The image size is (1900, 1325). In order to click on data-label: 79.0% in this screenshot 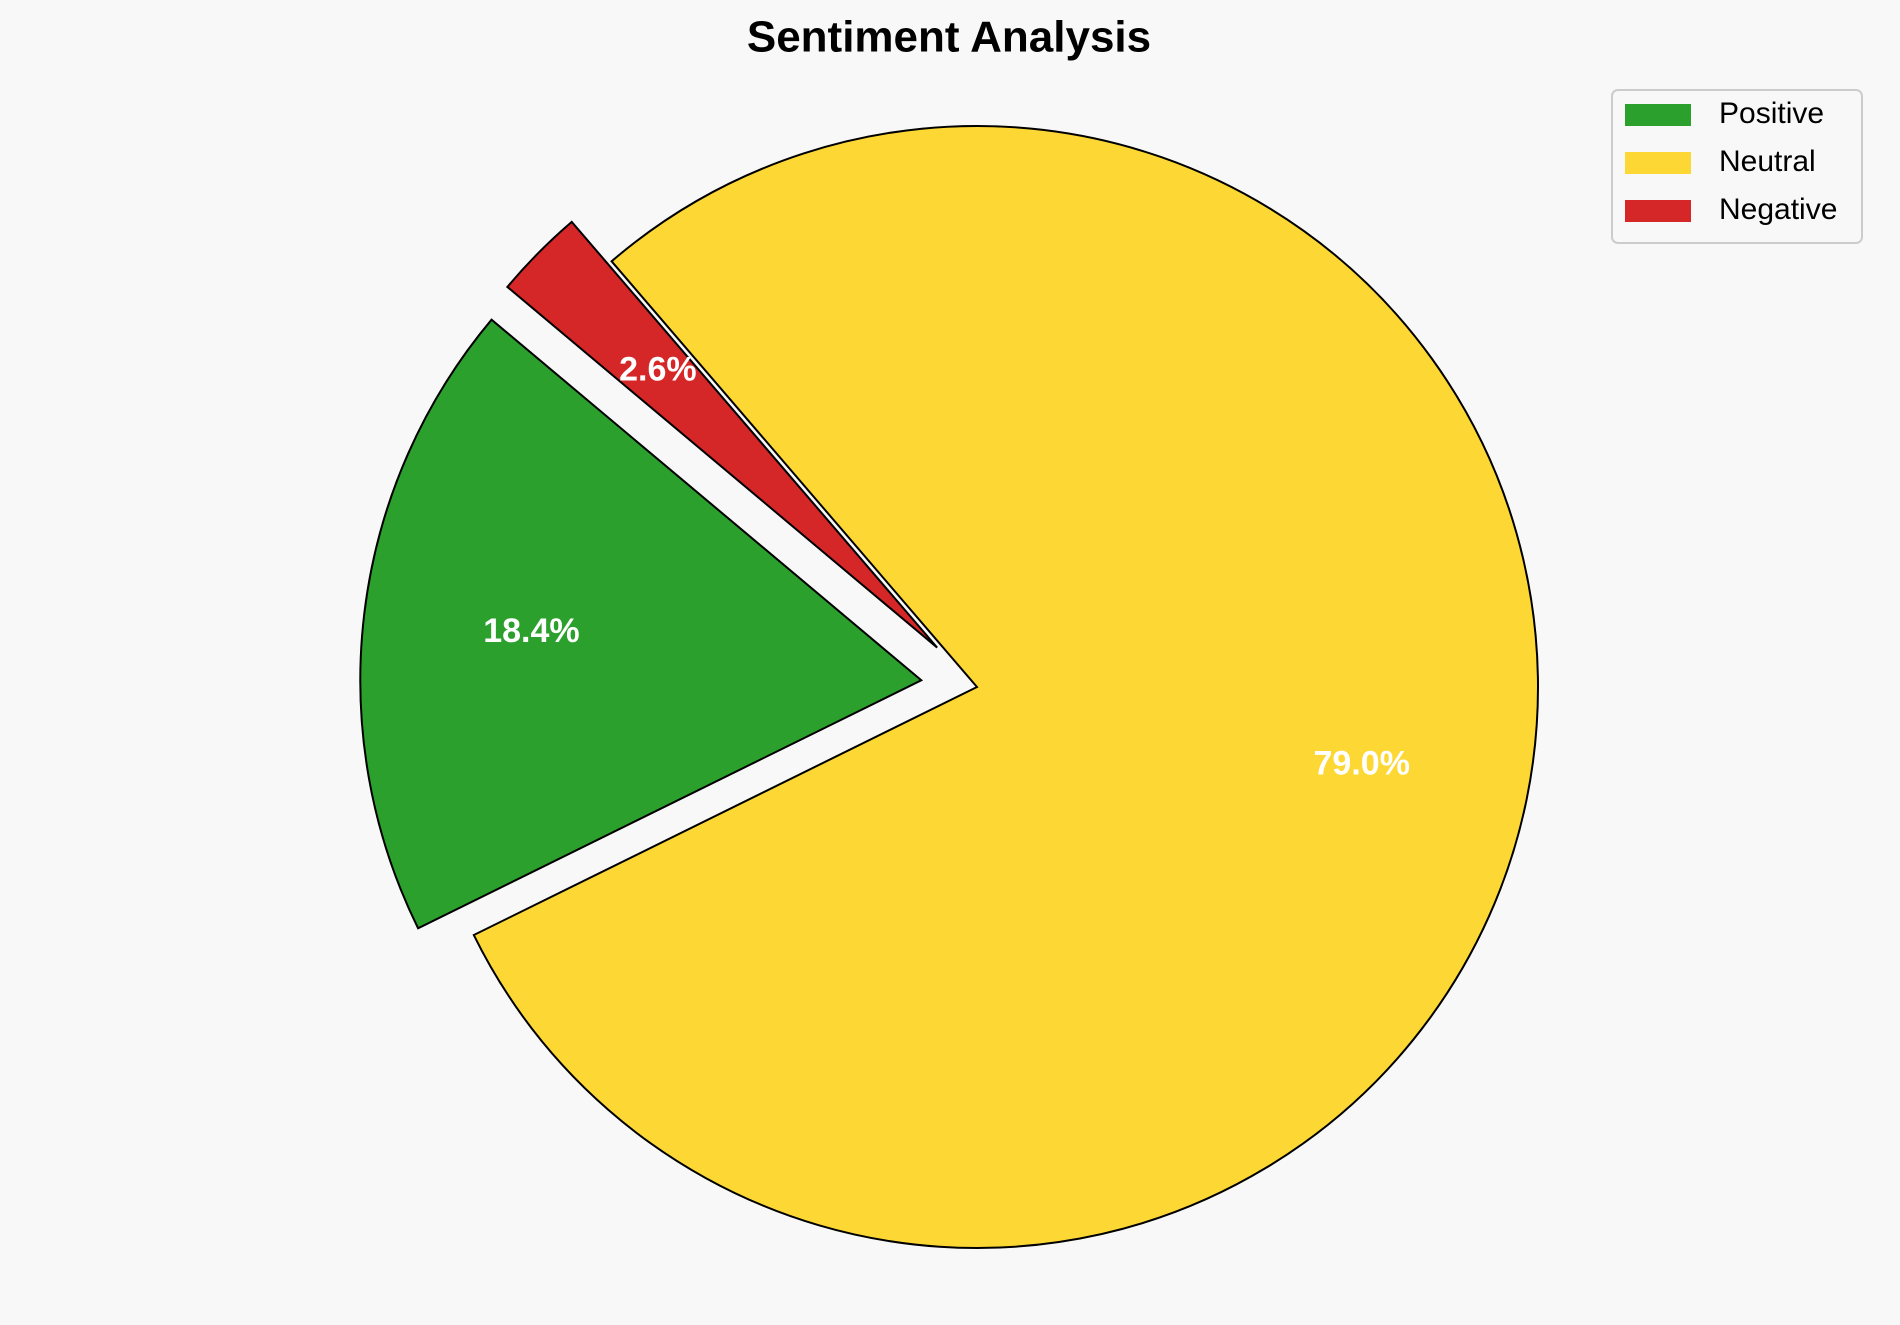, I will do `click(1362, 764)`.